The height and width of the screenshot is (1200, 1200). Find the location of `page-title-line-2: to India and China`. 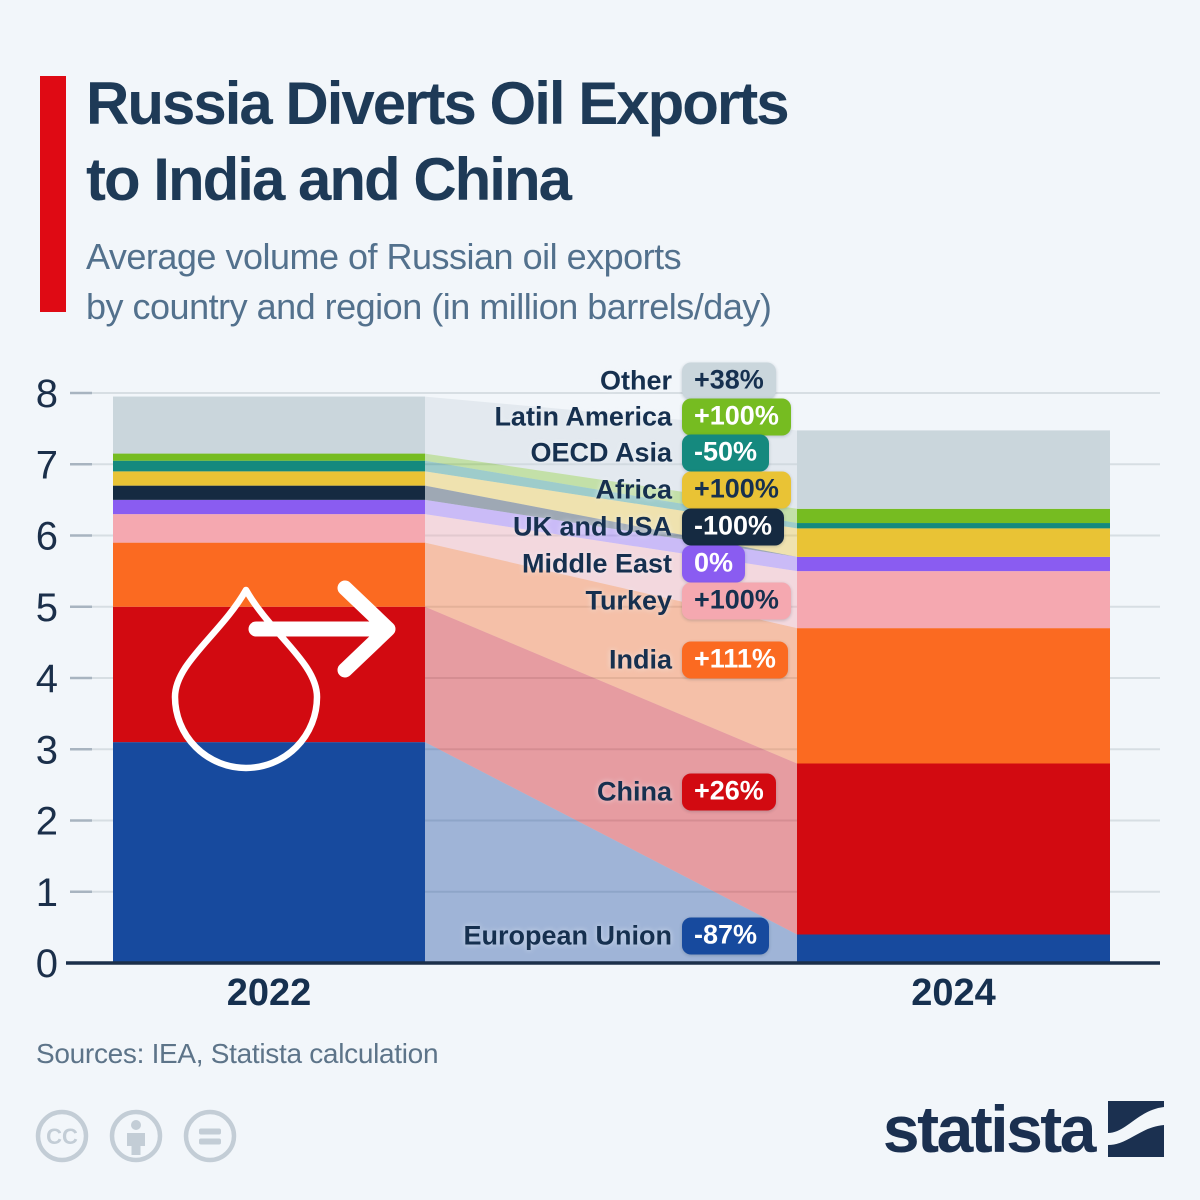

page-title-line-2: to India and China is located at coordinates (329, 179).